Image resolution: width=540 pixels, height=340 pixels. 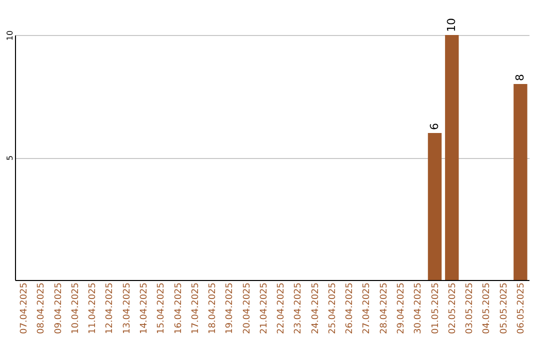 What do you see at coordinates (10, 158) in the screenshot?
I see `y-tick-label: 5` at bounding box center [10, 158].